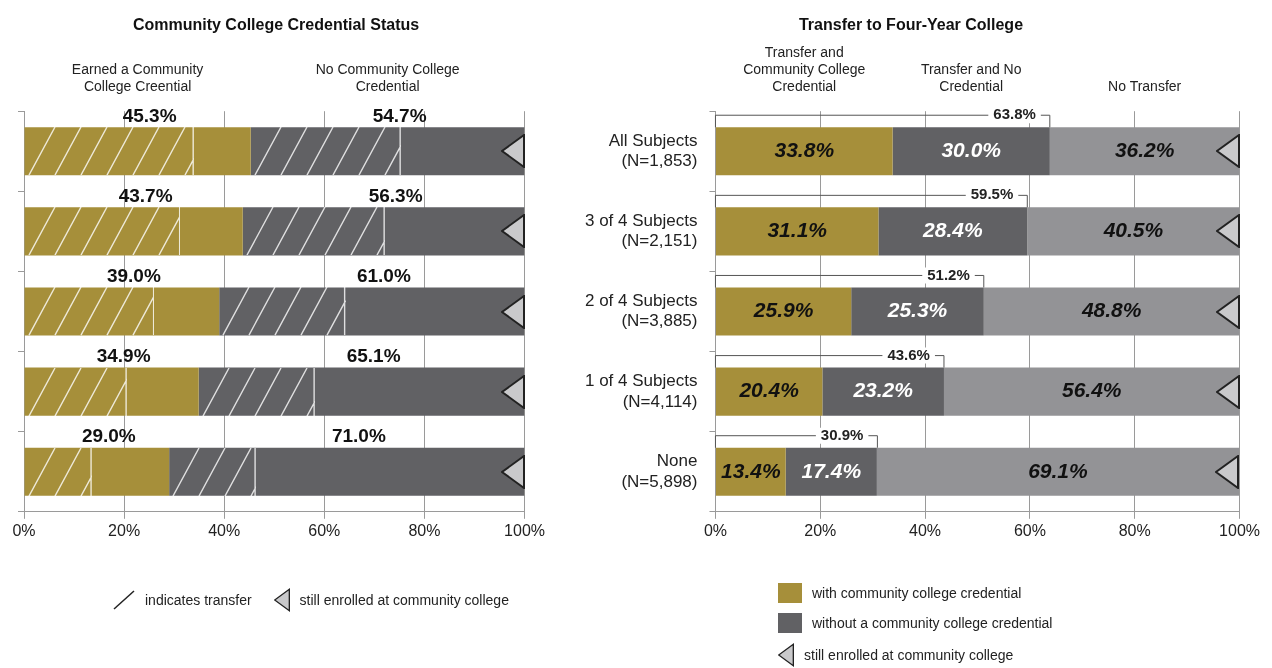 The width and height of the screenshot is (1272, 668). Describe the element at coordinates (373, 356) in the screenshot. I see `data-label: 65.1%` at that location.